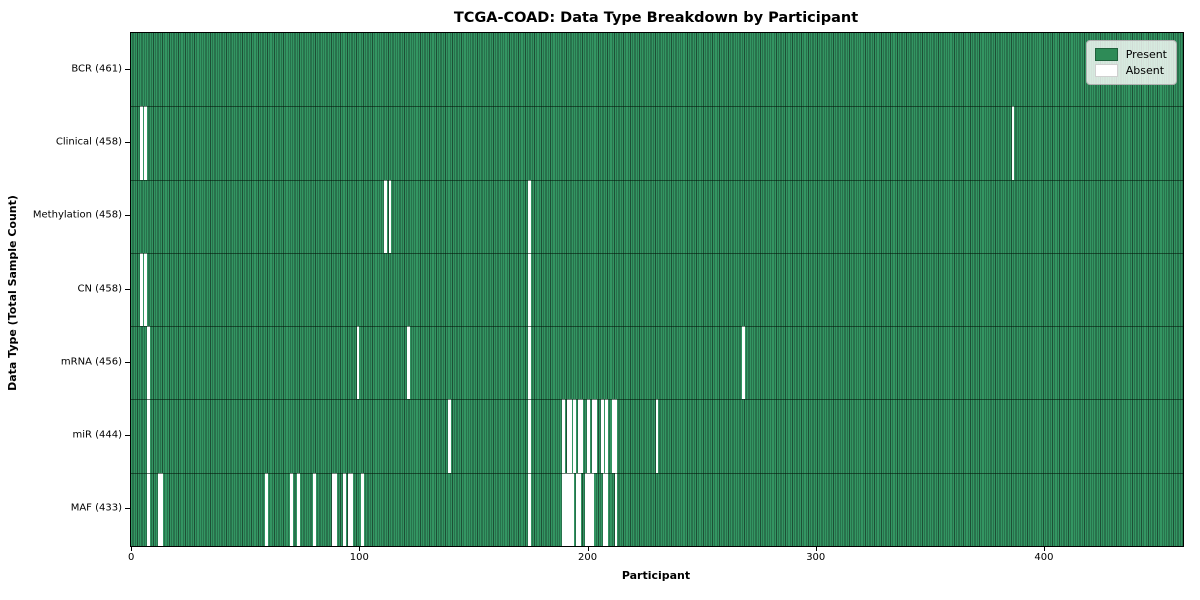 This screenshot has height=600, width=1200. Describe the element at coordinates (97, 435) in the screenshot. I see `y-tick-label-miR: miR (444)` at that location.